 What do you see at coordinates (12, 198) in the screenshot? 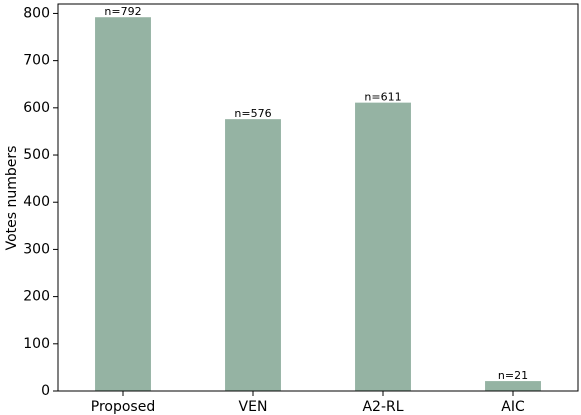
I see `y-axis-title: Votes numbers` at bounding box center [12, 198].